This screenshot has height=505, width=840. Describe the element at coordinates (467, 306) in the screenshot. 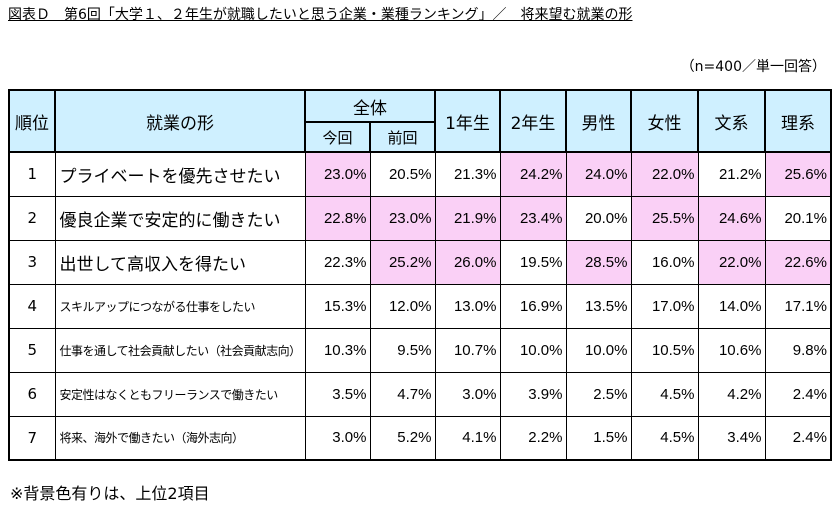

I see `value-cell: 13.0%` at that location.